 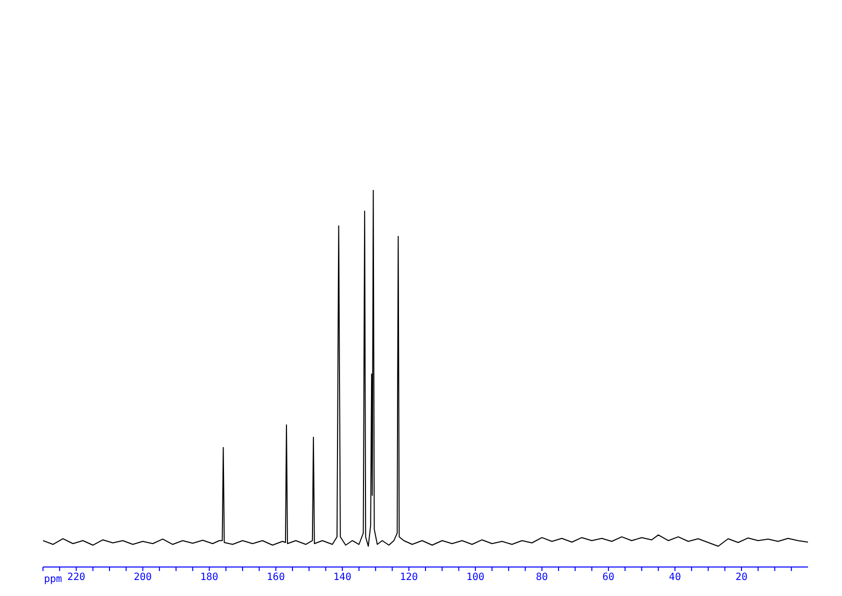 What do you see at coordinates (76, 578) in the screenshot?
I see `x-tick-label: 220` at bounding box center [76, 578].